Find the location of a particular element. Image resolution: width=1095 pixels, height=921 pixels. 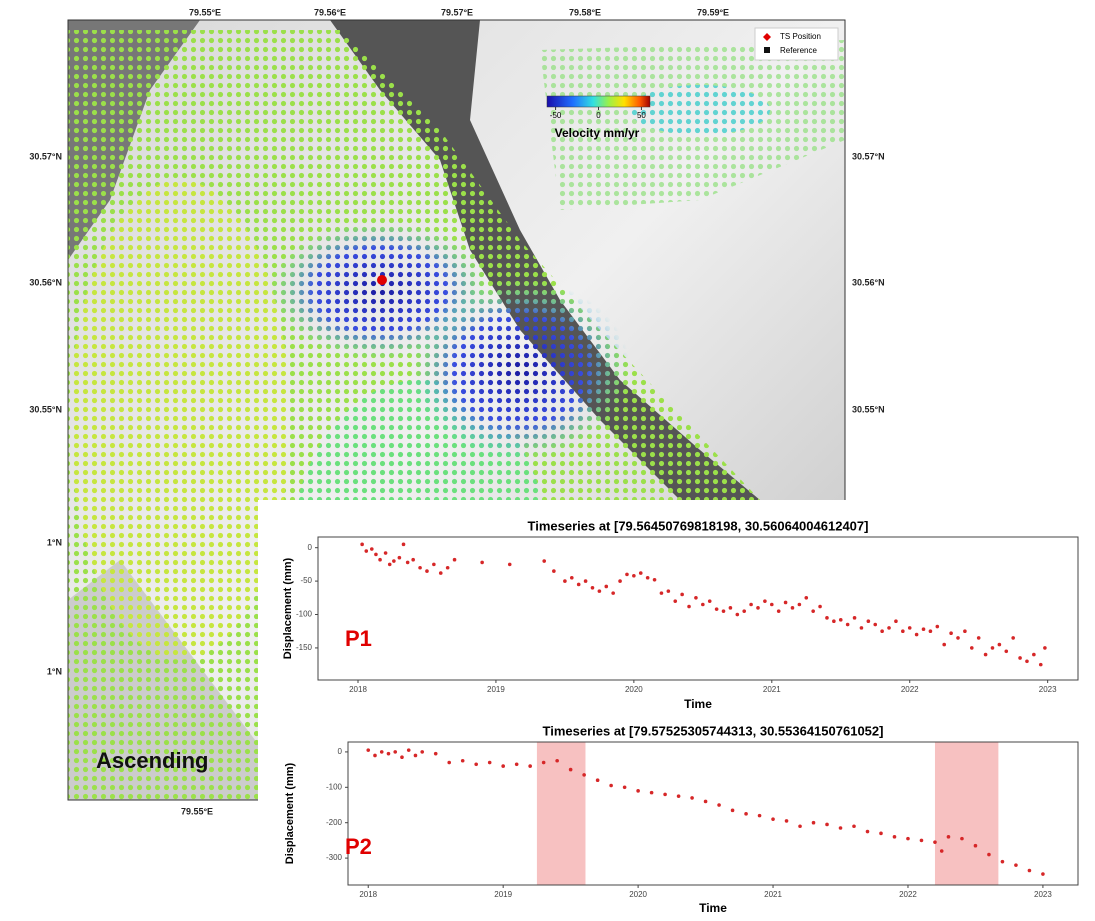

x-tick-label: 2018 is located at coordinates (358, 689).